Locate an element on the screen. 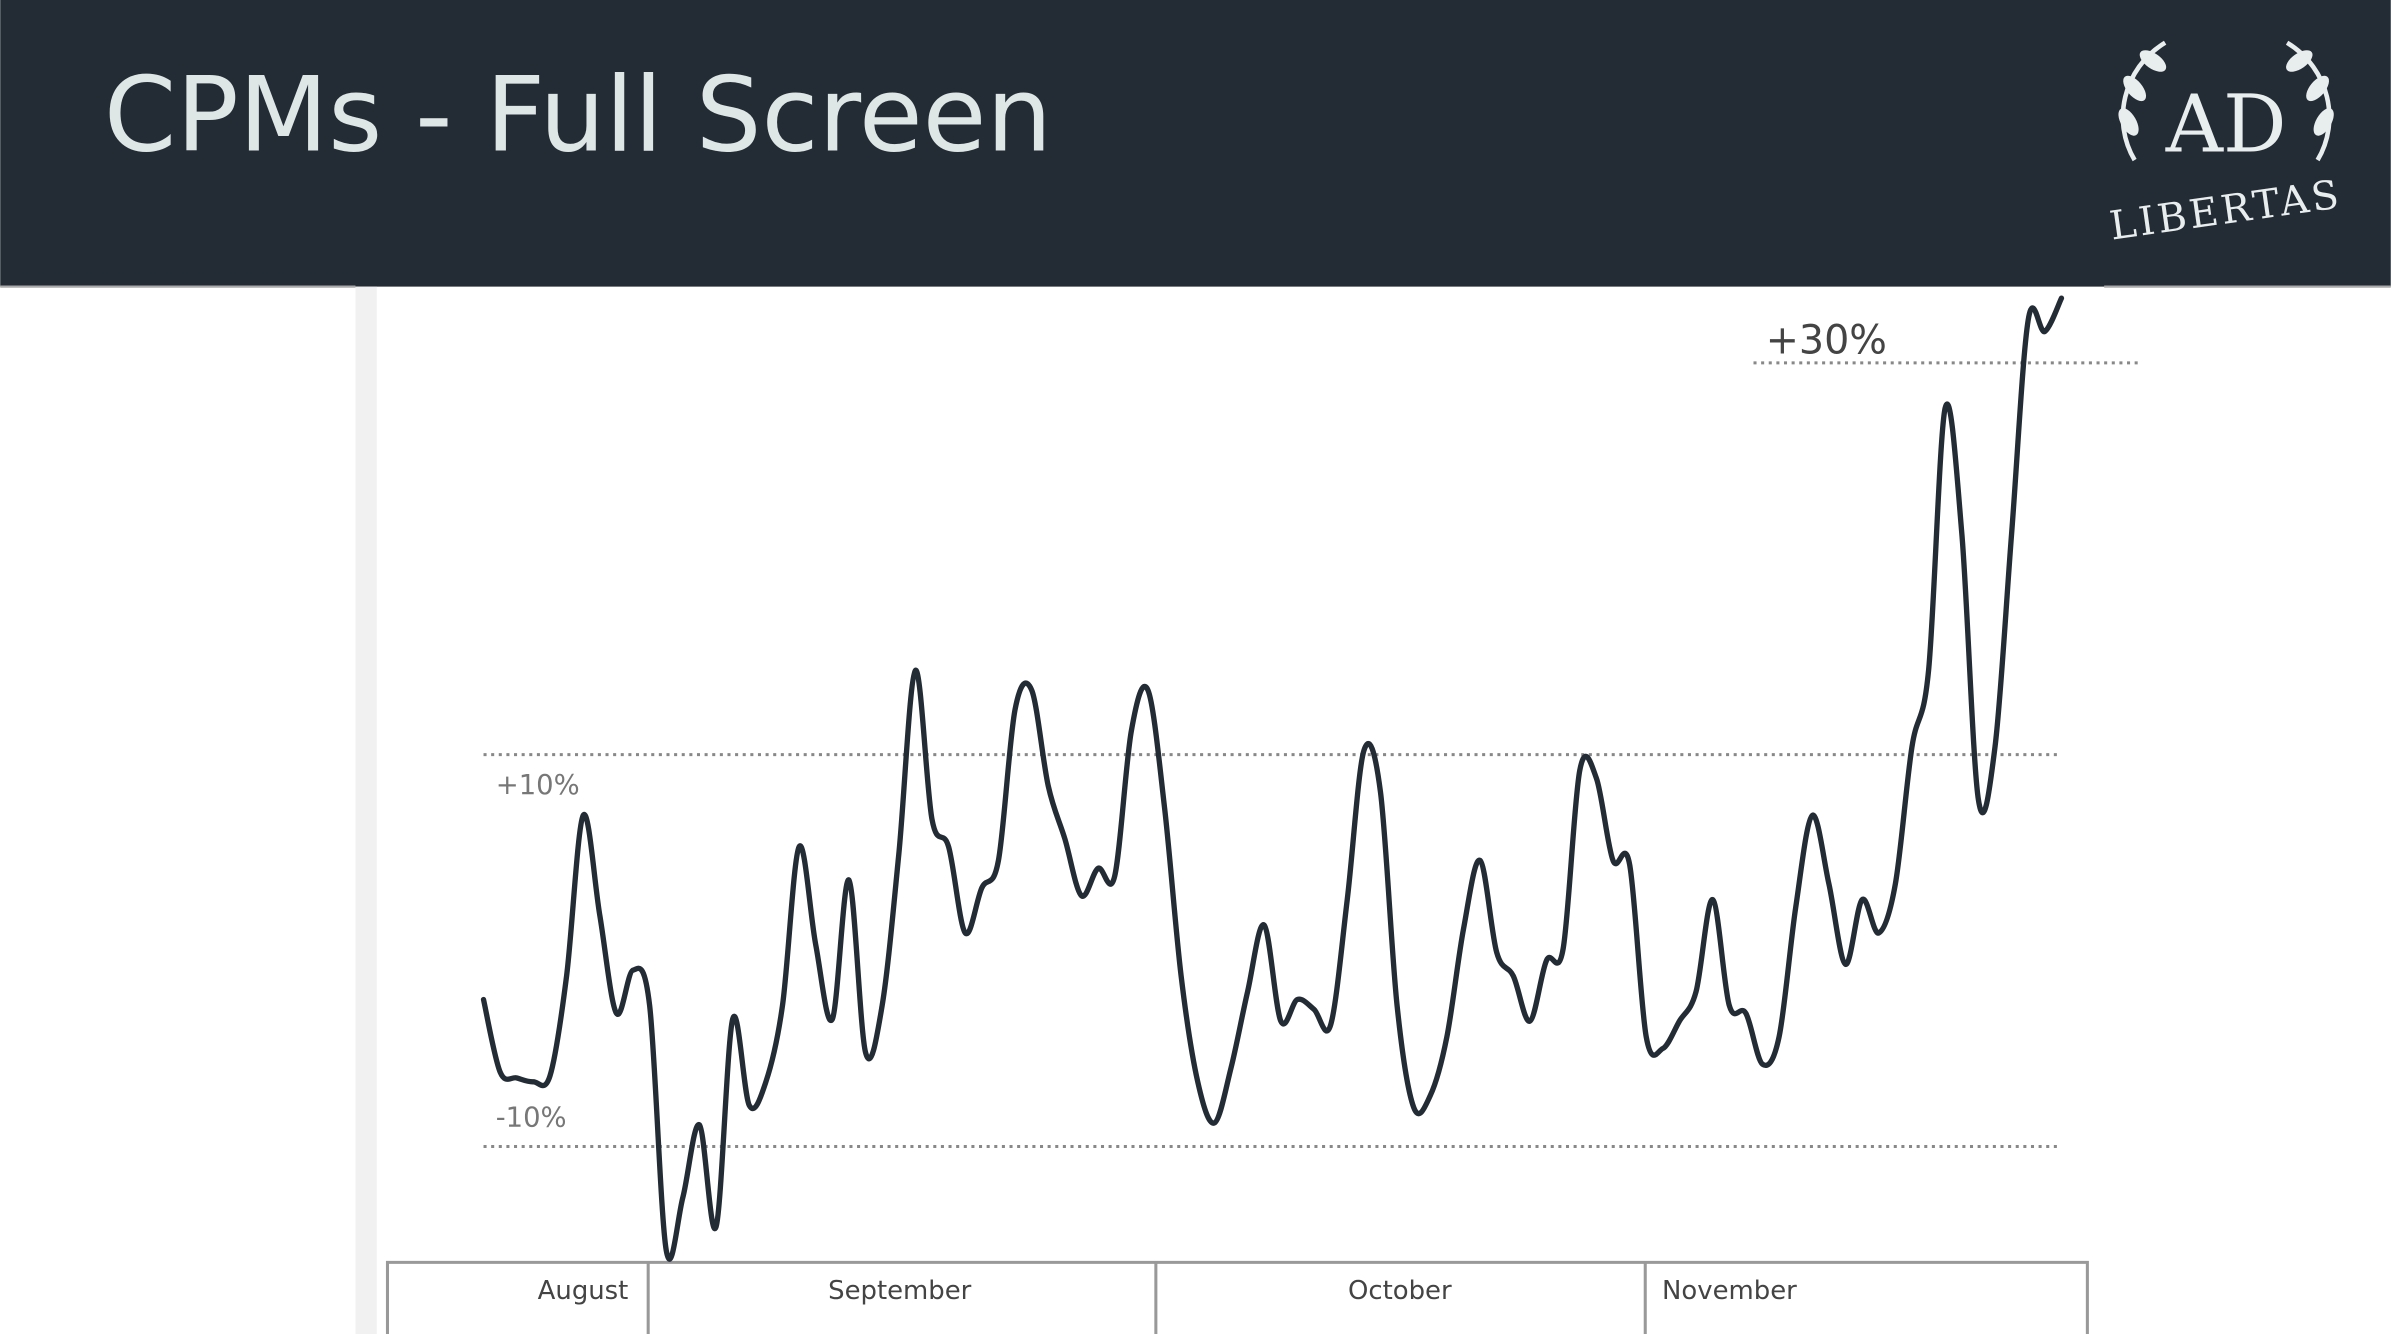 This screenshot has width=2391, height=1334. reference-label: -10% is located at coordinates (531, 1118).